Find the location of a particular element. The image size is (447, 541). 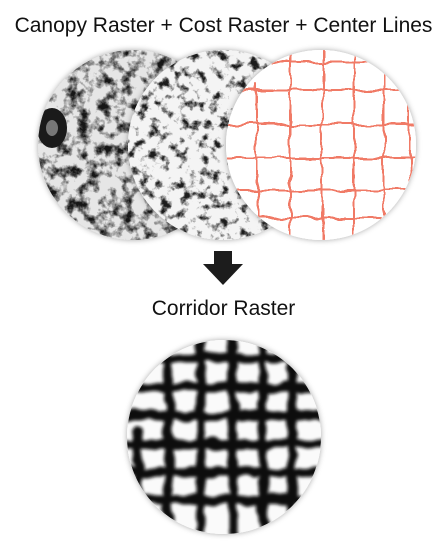

center-lines-image is located at coordinates (321, 145).